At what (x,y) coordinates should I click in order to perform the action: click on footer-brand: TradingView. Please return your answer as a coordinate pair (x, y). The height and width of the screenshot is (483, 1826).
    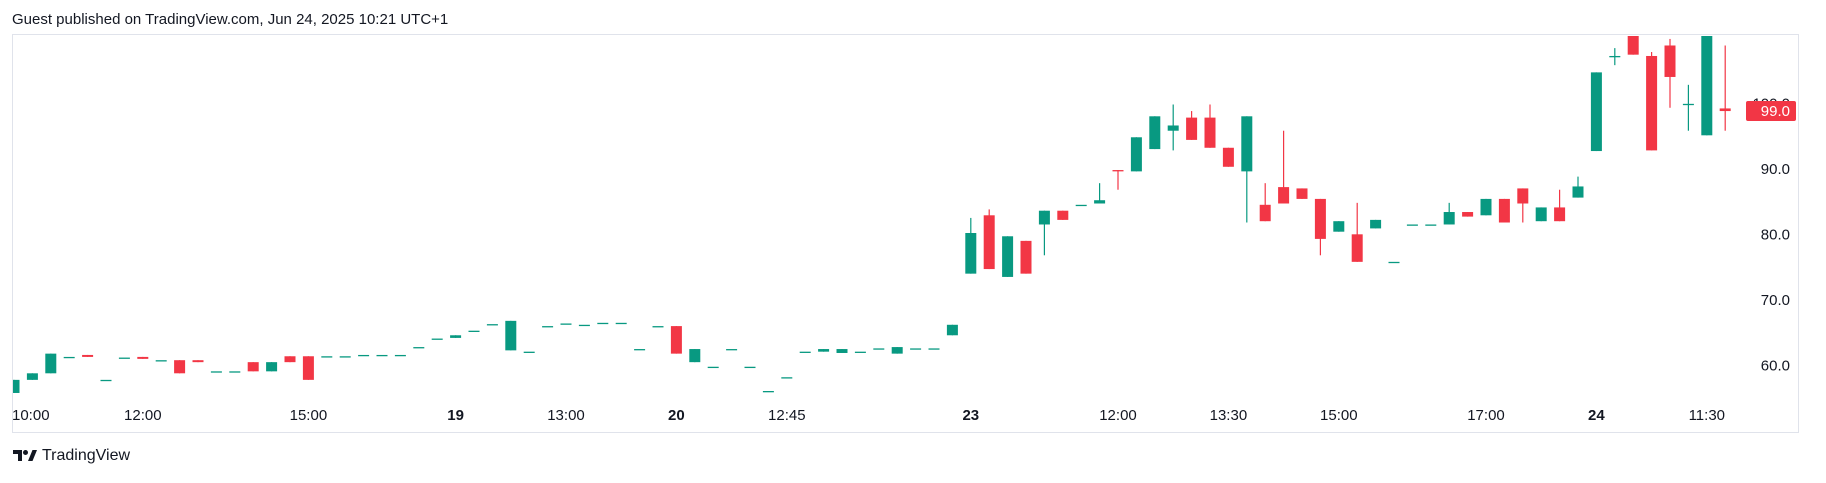
    Looking at the image, I should click on (86, 455).